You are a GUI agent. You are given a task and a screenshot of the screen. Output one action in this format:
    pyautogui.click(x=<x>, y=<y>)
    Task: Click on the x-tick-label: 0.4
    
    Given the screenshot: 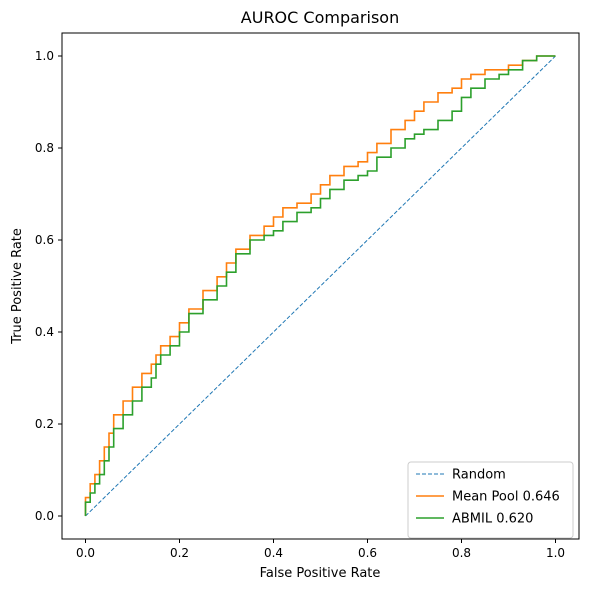 What is the action you would take?
    pyautogui.click(x=273, y=553)
    